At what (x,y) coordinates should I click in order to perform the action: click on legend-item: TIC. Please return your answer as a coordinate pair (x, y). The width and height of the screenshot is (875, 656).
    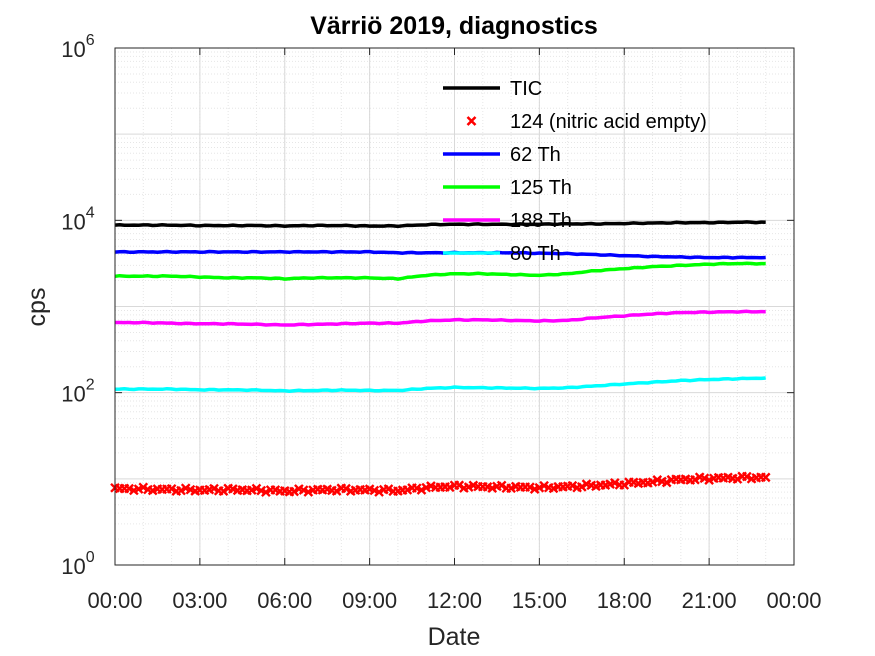
    Looking at the image, I should click on (492, 89).